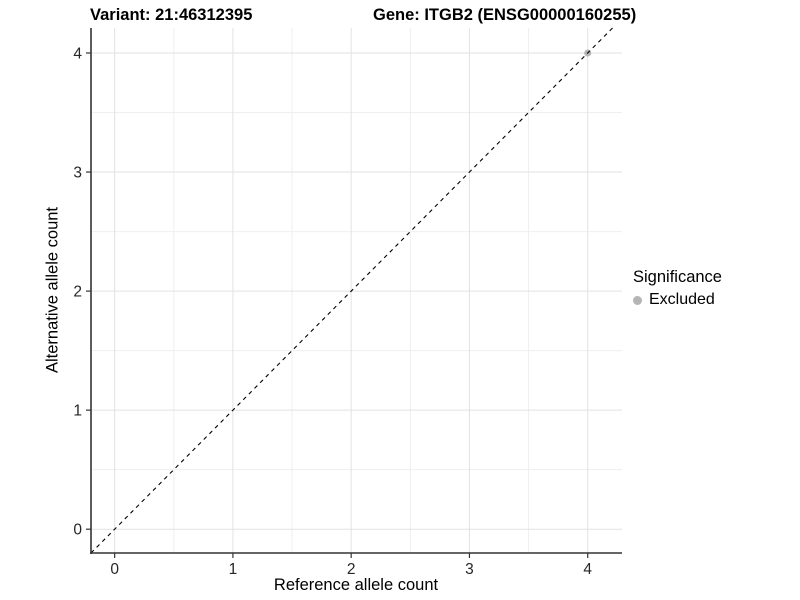 The image size is (800, 600). Describe the element at coordinates (77, 411) in the screenshot. I see `y-tick-label: 1` at that location.